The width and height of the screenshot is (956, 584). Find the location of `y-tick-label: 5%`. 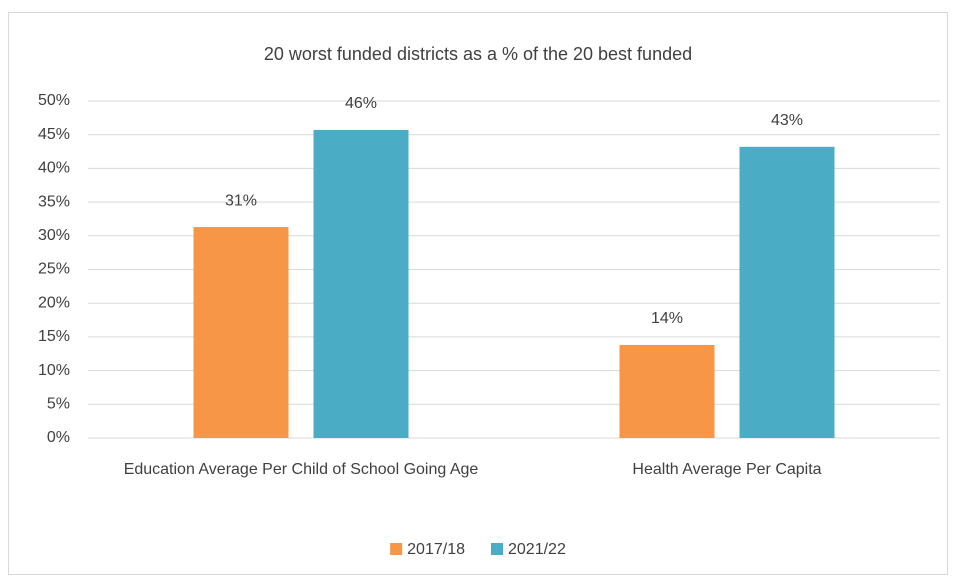

y-tick-label: 5% is located at coordinates (58, 404).